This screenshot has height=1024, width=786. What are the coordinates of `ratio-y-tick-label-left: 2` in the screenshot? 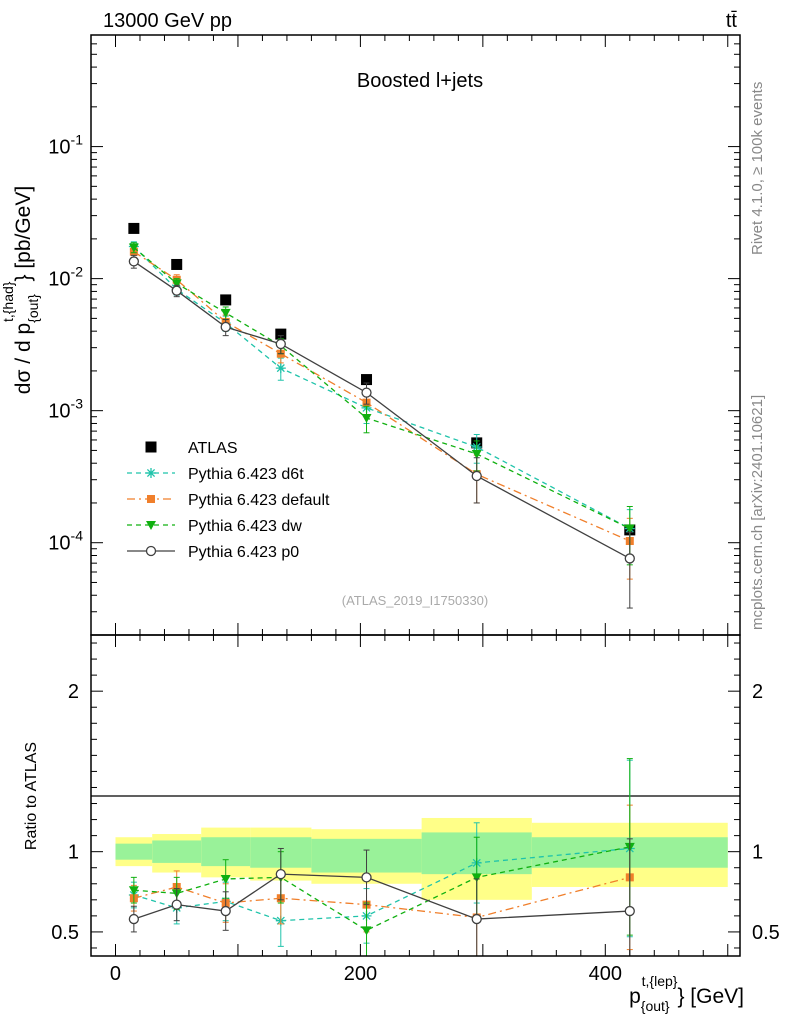 It's located at (73, 692).